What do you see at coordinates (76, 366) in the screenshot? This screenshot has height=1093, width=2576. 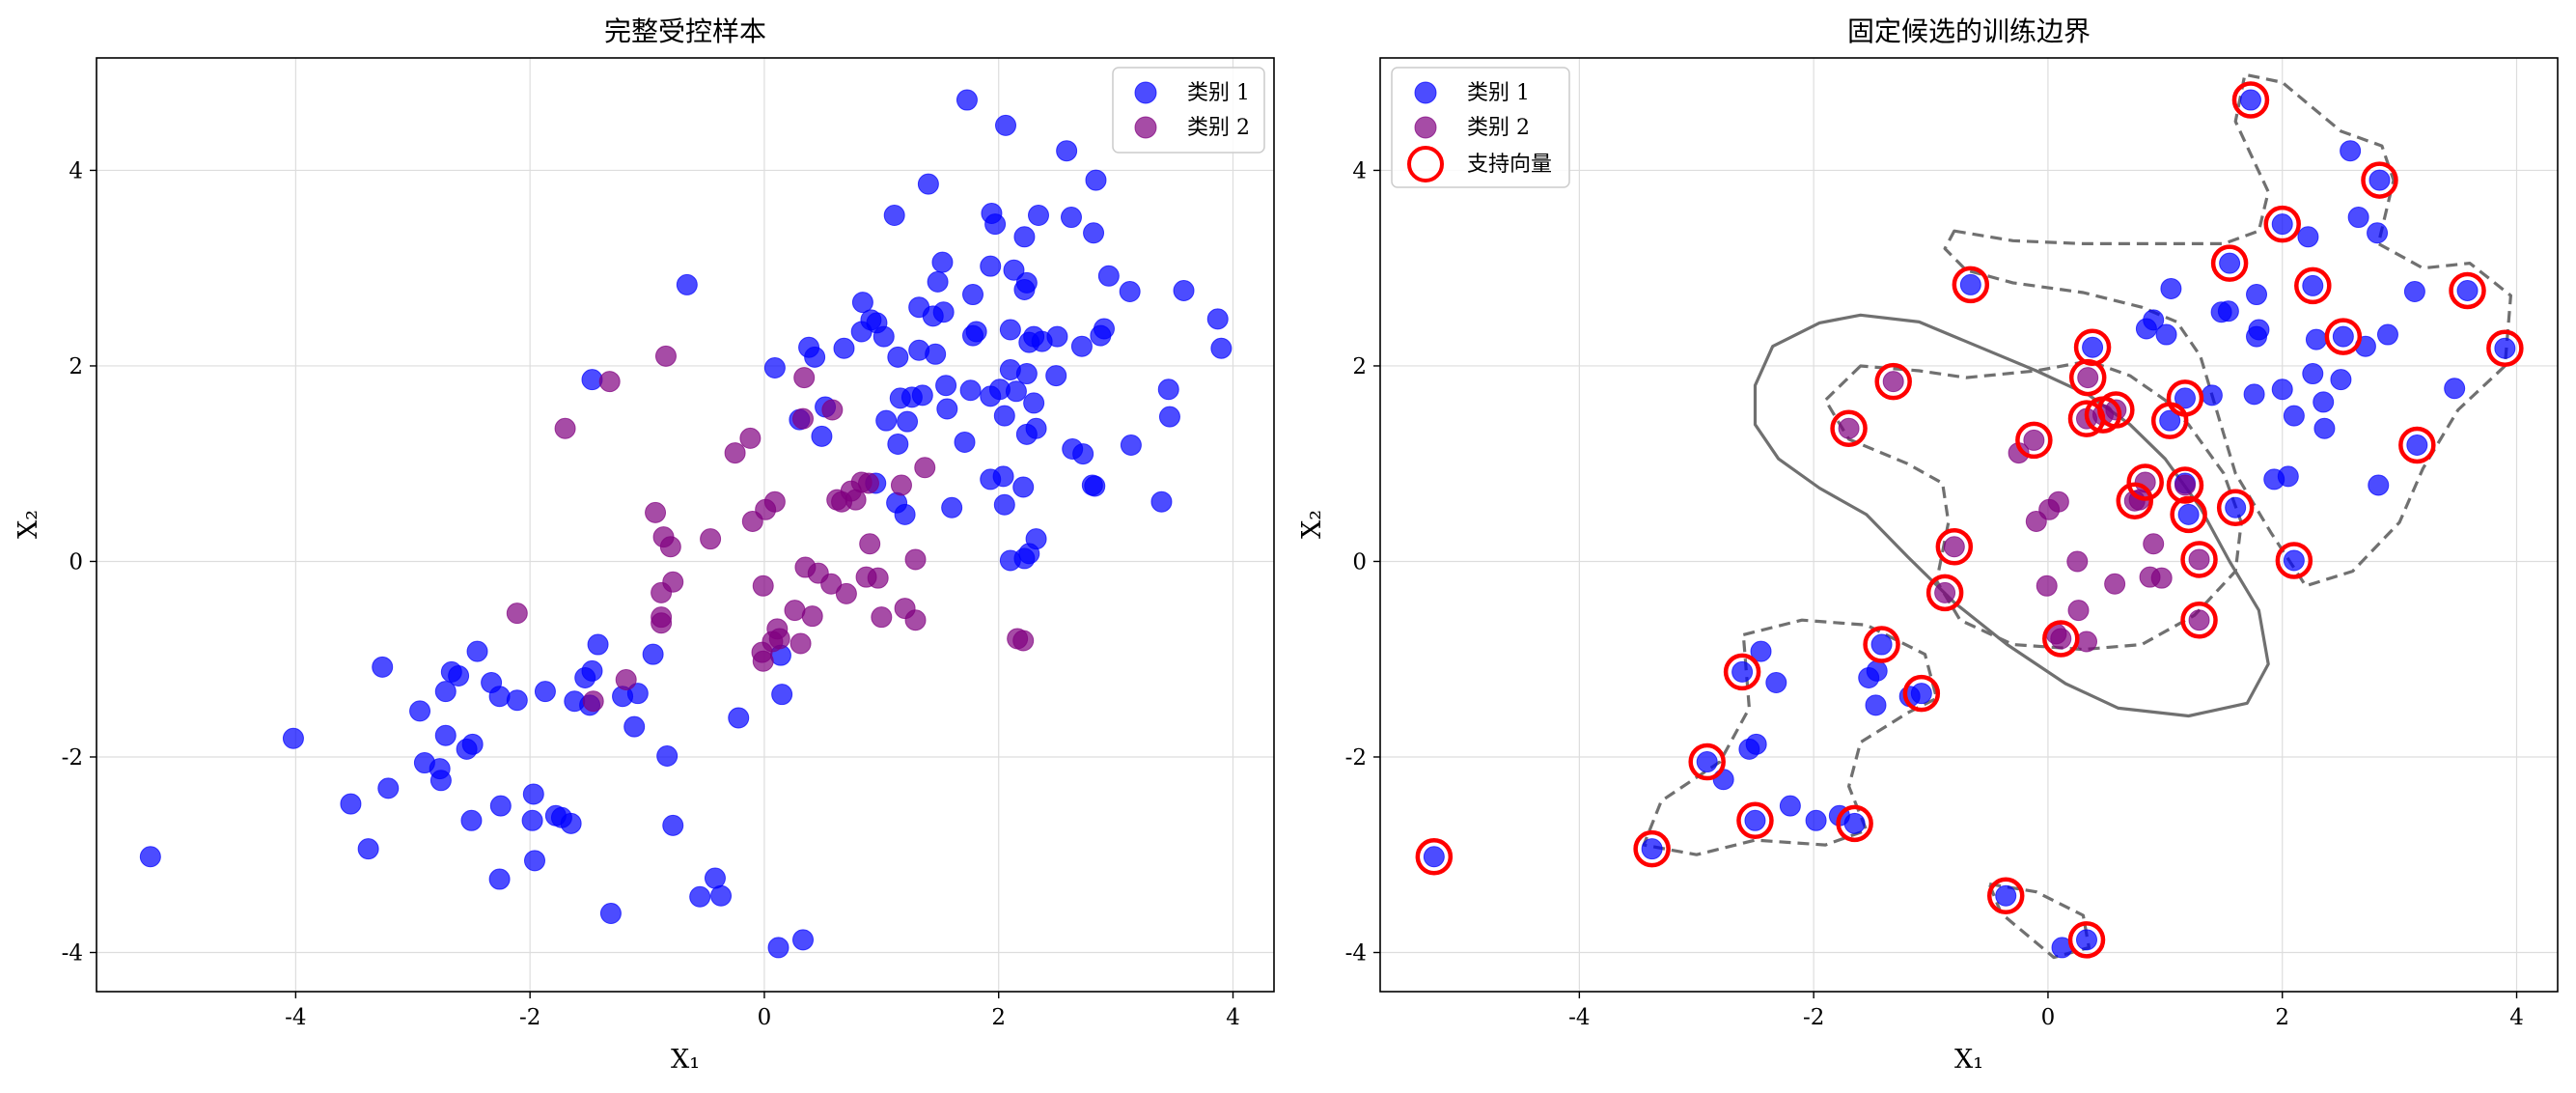 I see `left-y-tick-label: 2` at bounding box center [76, 366].